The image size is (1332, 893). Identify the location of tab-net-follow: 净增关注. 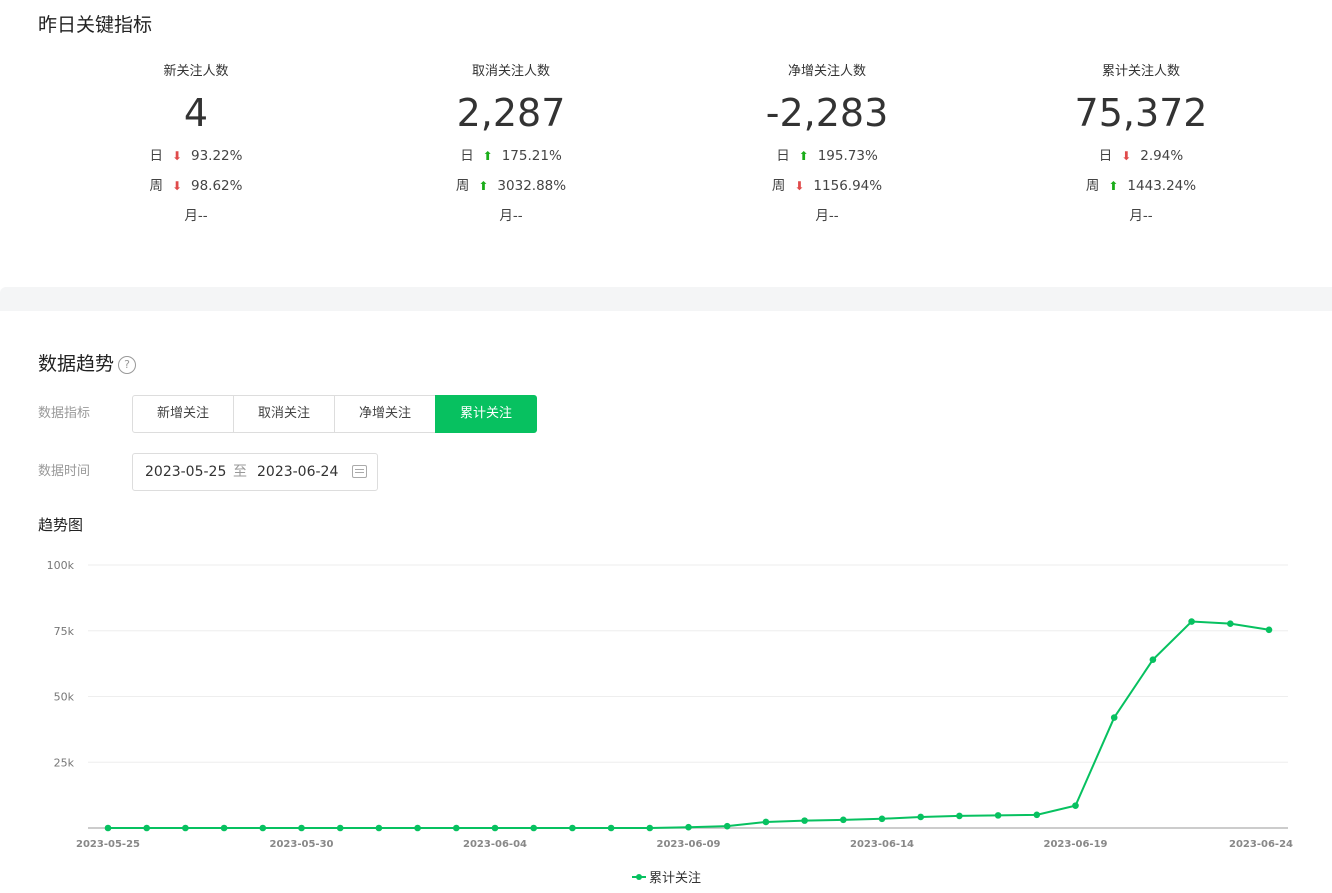
(385, 414).